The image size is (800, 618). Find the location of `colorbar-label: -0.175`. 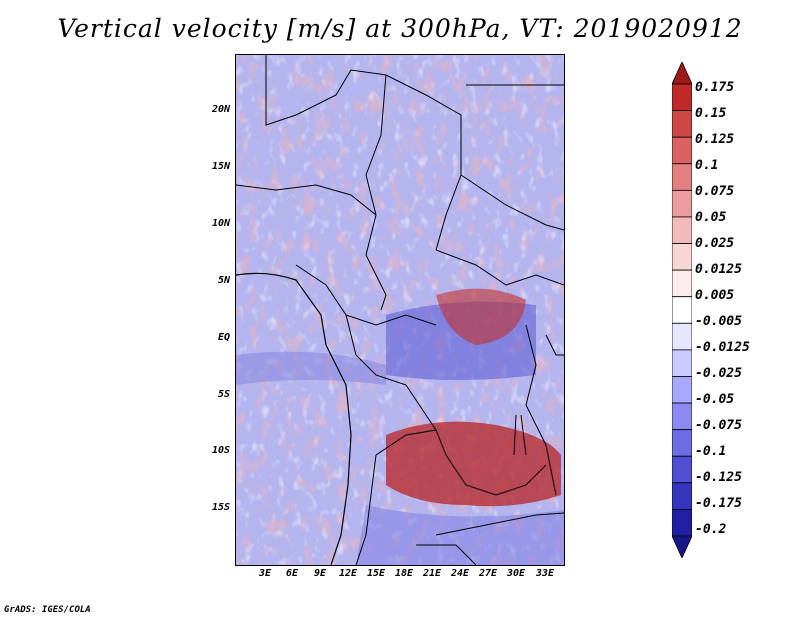

colorbar-label: -0.175 is located at coordinates (718, 503).